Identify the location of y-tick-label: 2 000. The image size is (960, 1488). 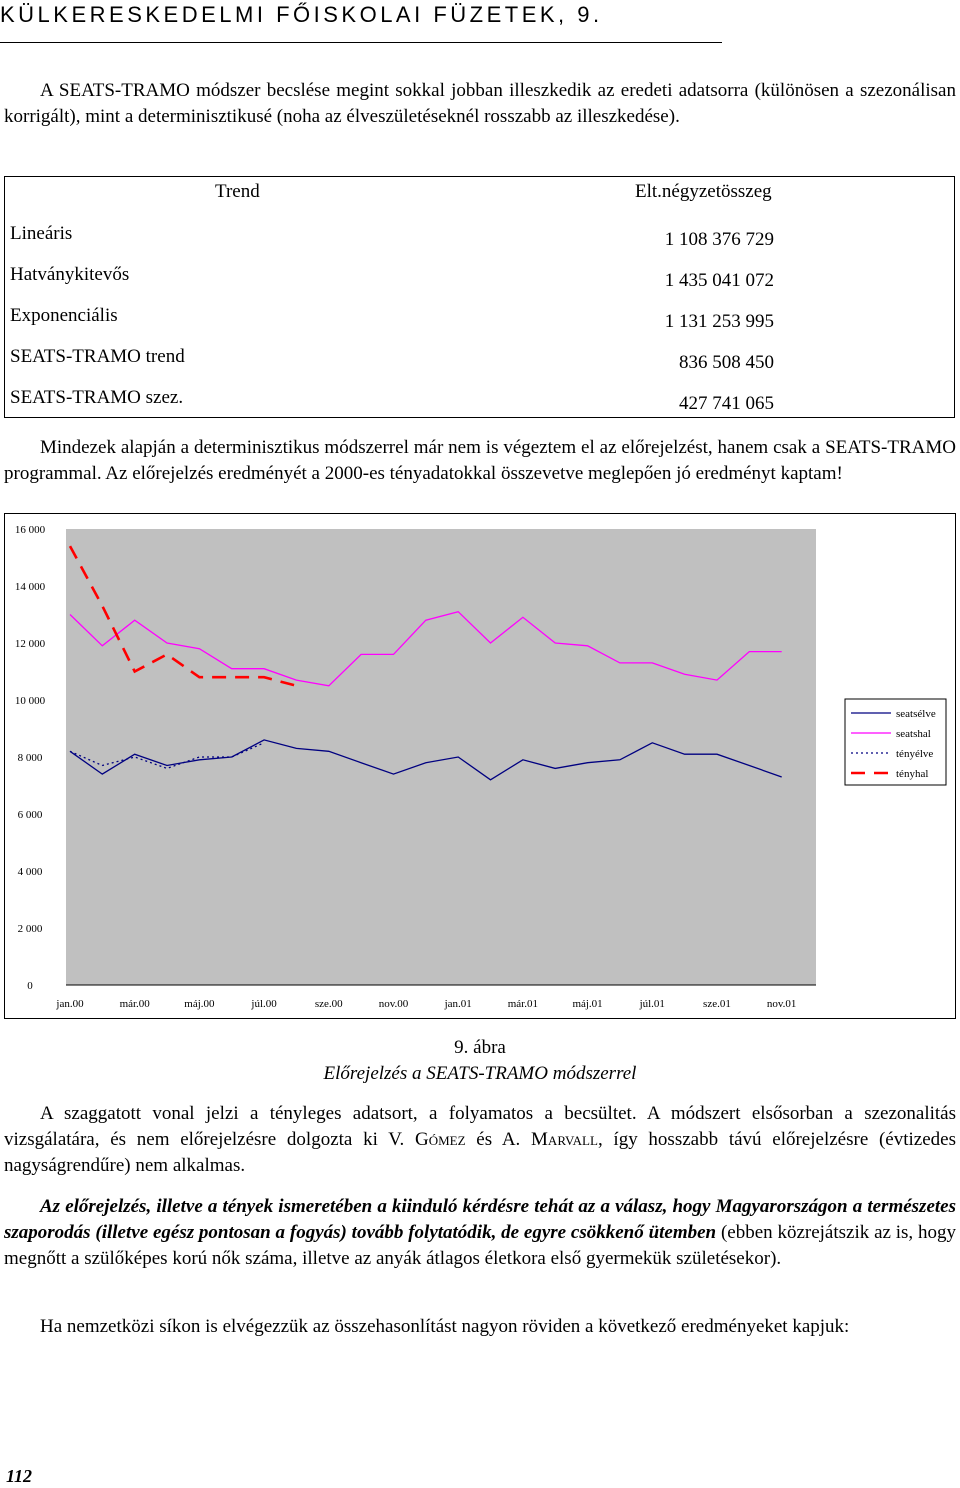
(30, 929).